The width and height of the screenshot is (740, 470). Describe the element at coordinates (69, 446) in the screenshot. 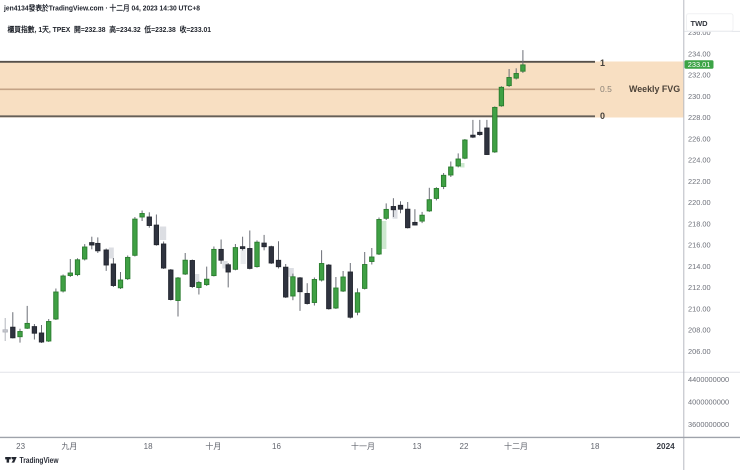

I see `svg-text: 九月` at that location.